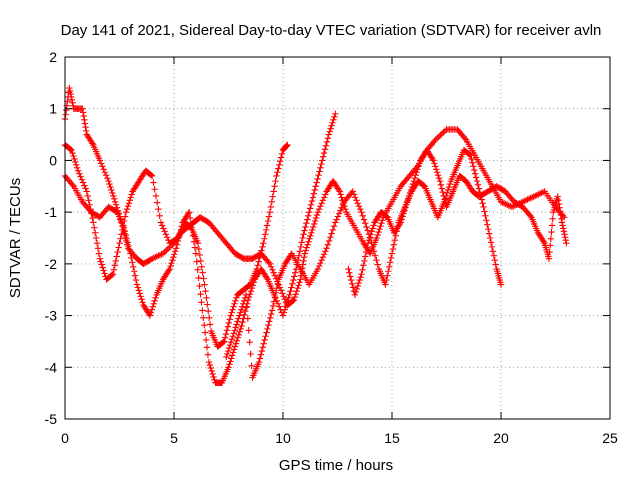  What do you see at coordinates (174, 438) in the screenshot?
I see `x-tick-label: 5` at bounding box center [174, 438].